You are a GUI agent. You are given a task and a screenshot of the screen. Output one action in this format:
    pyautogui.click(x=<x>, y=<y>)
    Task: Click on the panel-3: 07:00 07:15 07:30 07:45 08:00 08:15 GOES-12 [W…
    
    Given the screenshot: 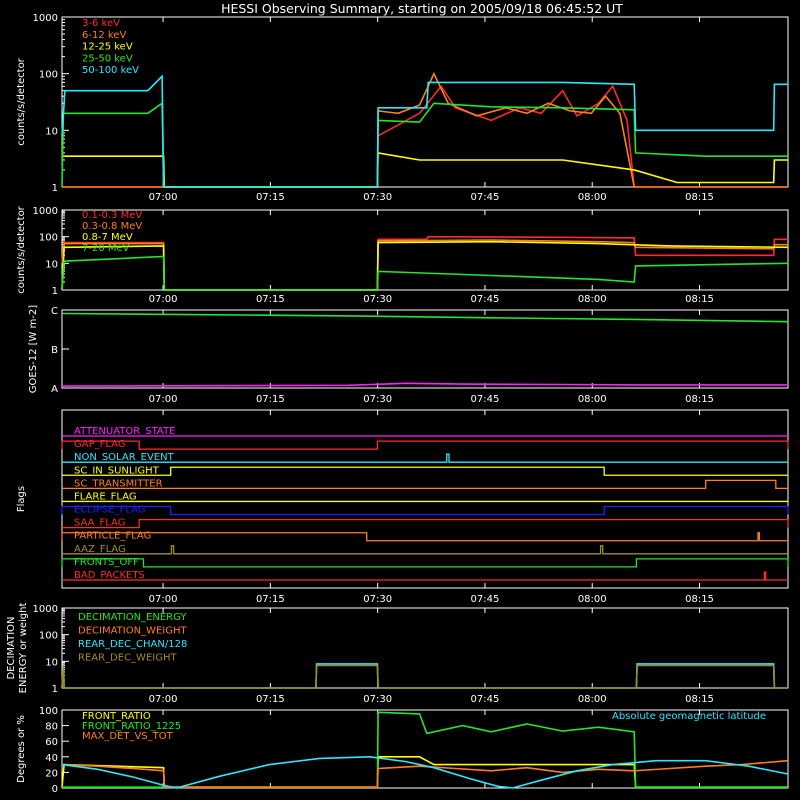 What is the action you would take?
    pyautogui.click(x=408, y=355)
    